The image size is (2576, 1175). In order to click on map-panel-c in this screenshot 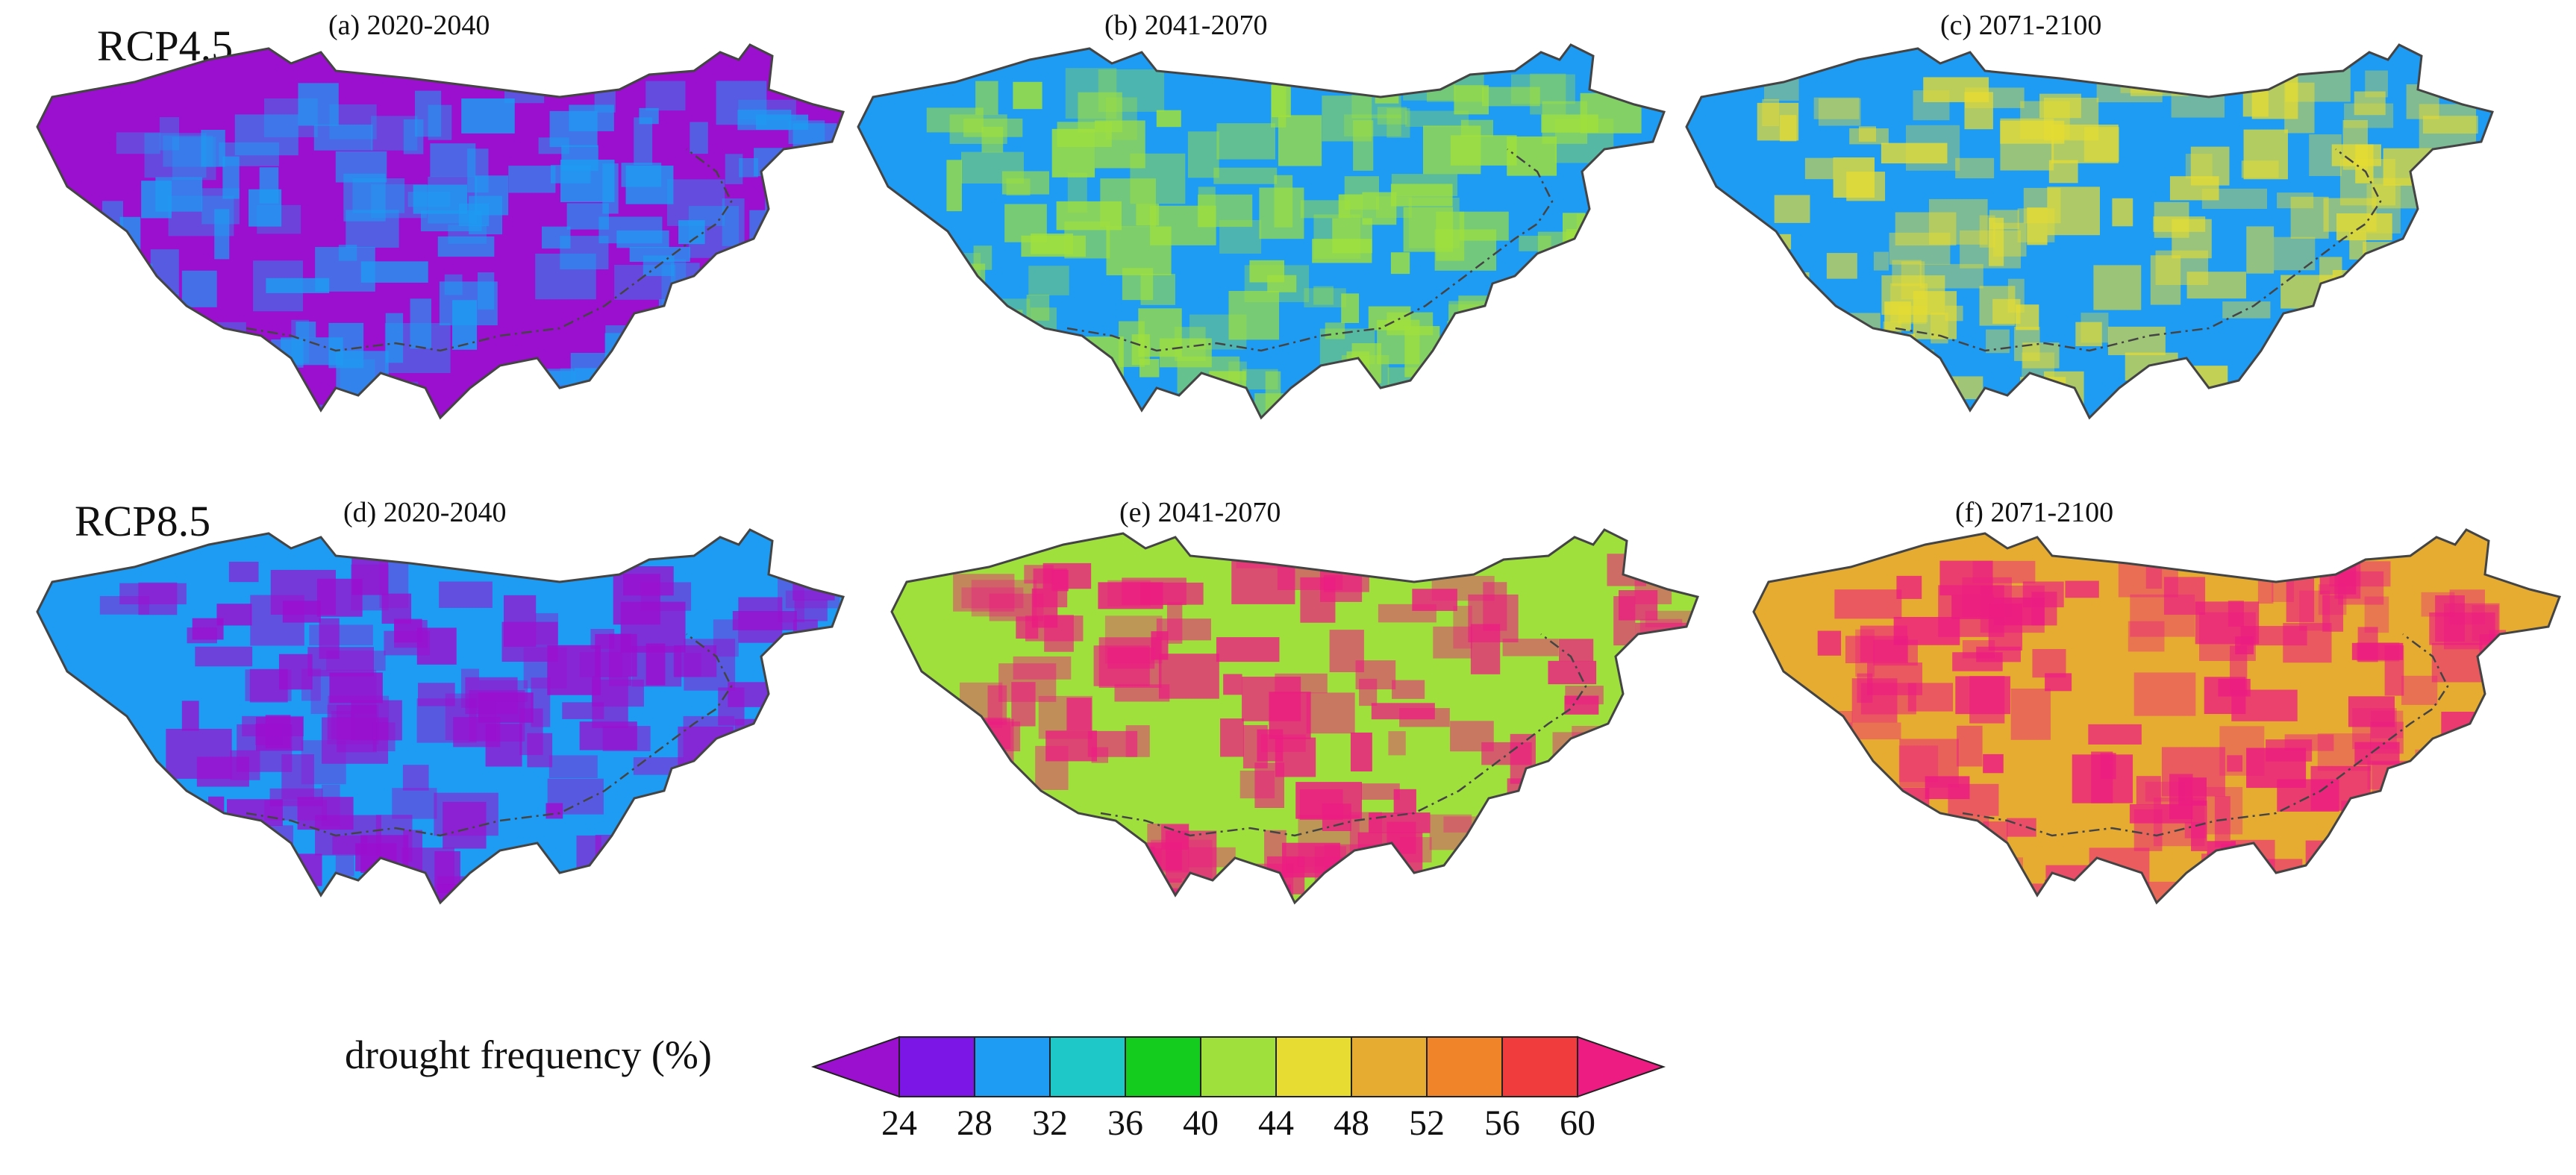, I will do `click(2093, 238)`.